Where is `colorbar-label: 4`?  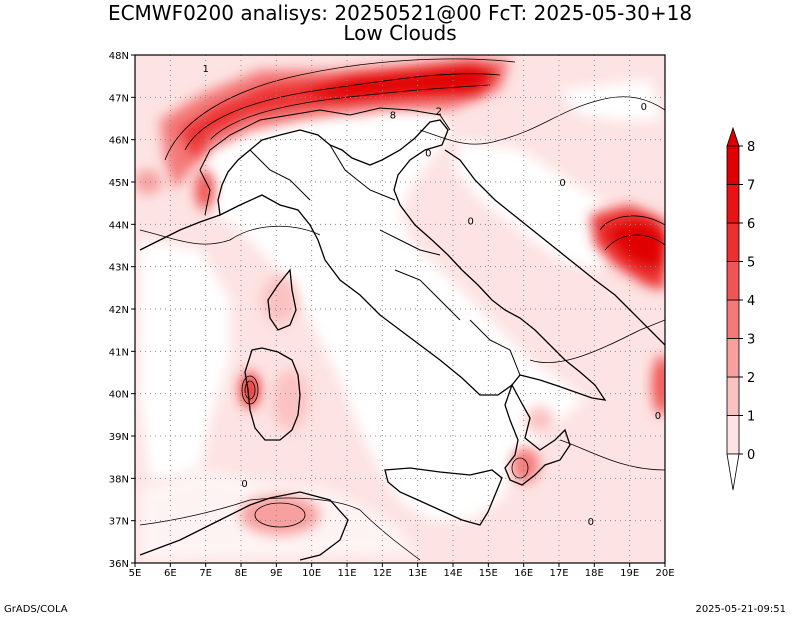
colorbar-label: 4 is located at coordinates (751, 301).